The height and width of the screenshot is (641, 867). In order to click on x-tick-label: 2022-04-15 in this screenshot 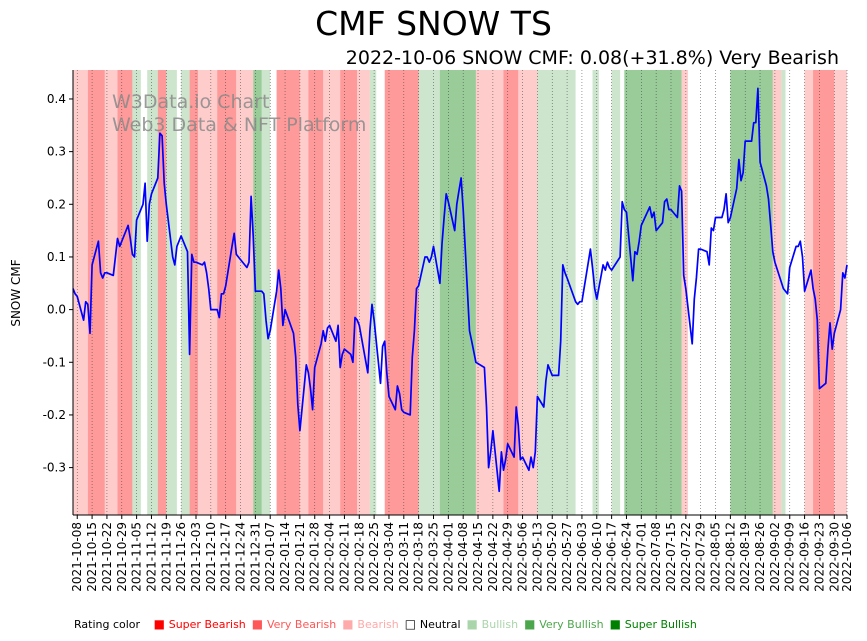, I will do `click(478, 557)`.